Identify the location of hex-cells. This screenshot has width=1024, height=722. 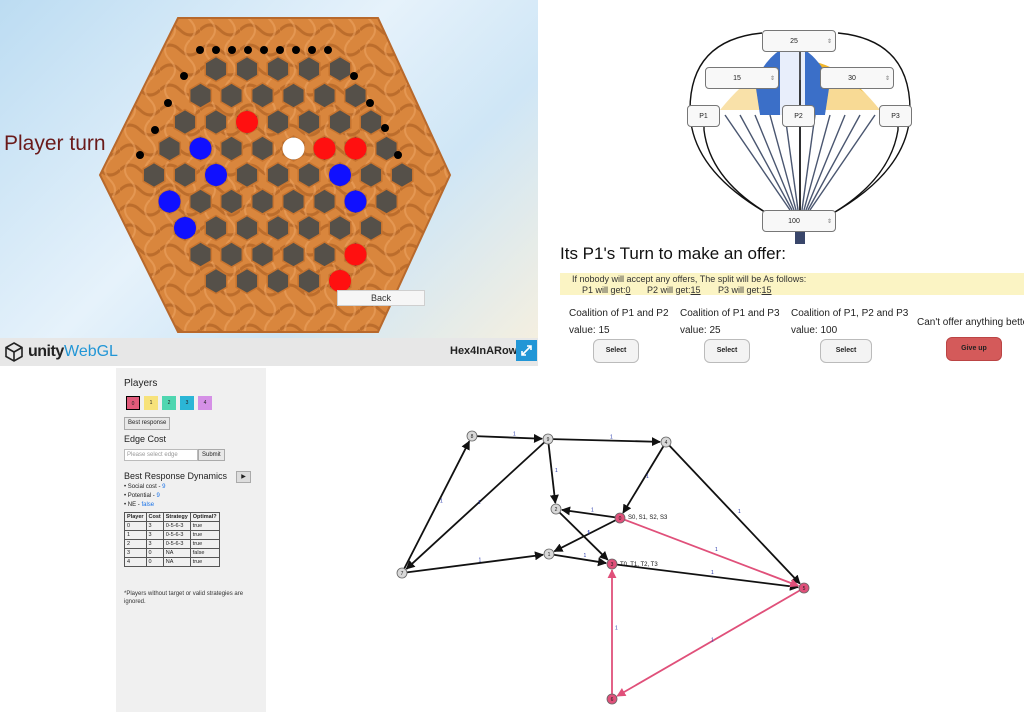
(278, 175).